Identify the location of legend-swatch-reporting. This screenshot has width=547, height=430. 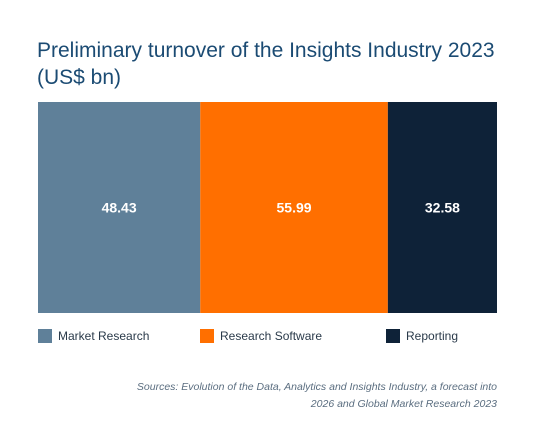
(393, 336).